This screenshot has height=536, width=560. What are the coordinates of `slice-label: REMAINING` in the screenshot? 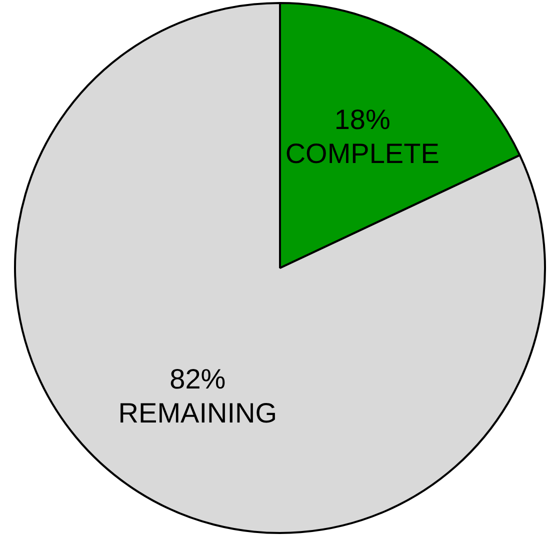 It's located at (197, 412).